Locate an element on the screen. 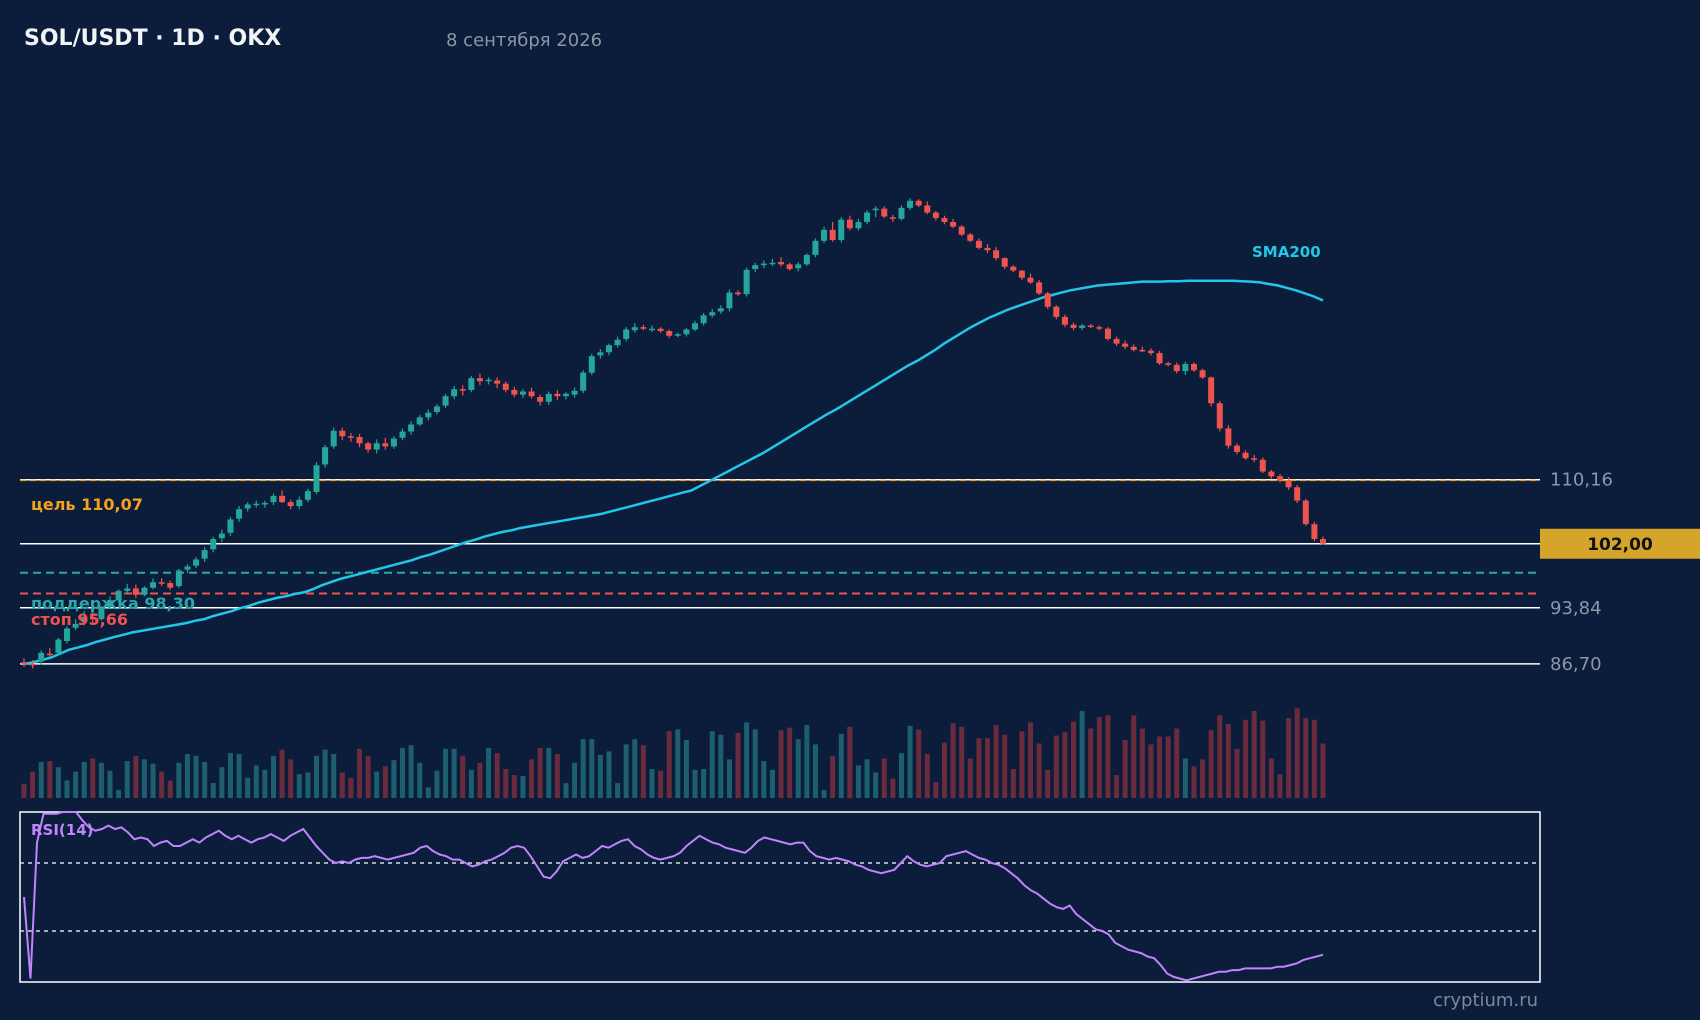  rsi-line is located at coordinates (673, 896).